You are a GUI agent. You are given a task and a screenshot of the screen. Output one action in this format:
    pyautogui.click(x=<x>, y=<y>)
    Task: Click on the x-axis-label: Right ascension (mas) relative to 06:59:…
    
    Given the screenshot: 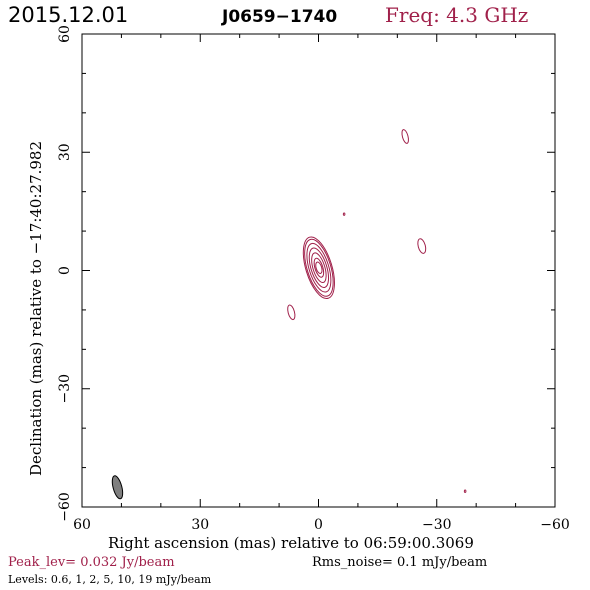 What is the action you would take?
    pyautogui.click(x=291, y=543)
    